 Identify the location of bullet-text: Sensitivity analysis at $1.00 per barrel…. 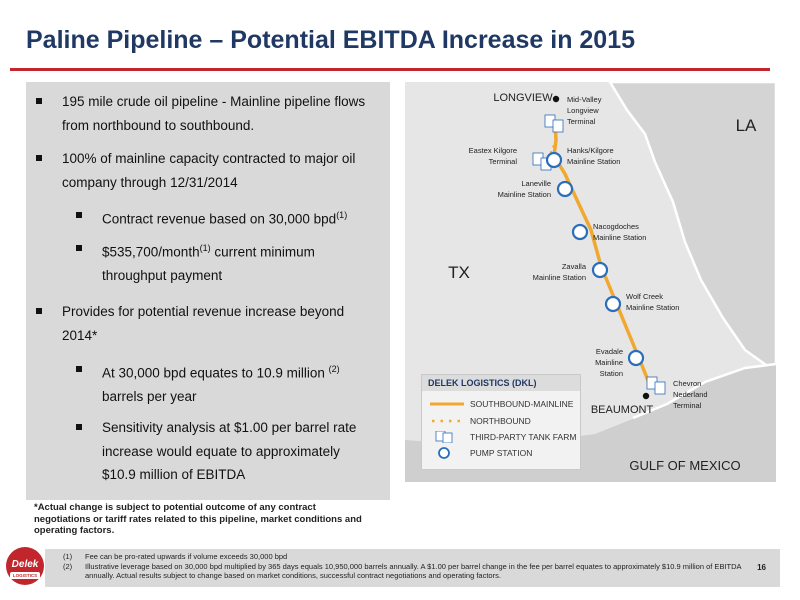
(229, 451).